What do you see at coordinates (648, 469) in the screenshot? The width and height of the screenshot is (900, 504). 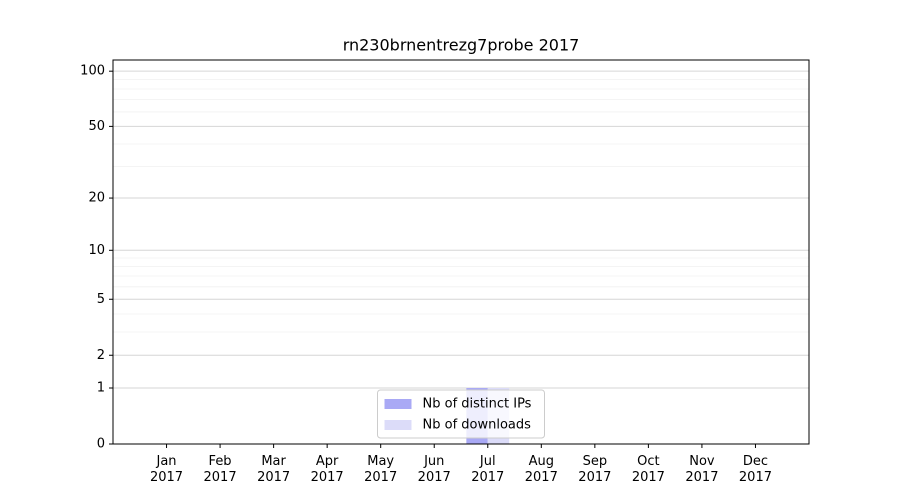 I see `x-tick-label: Oct 2017` at bounding box center [648, 469].